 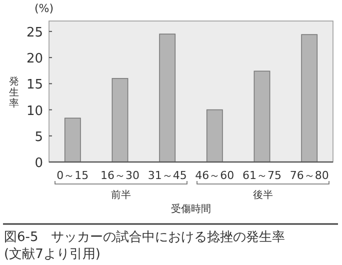 What do you see at coordinates (120, 175) in the screenshot?
I see `x-tick-label: 16～30` at bounding box center [120, 175].